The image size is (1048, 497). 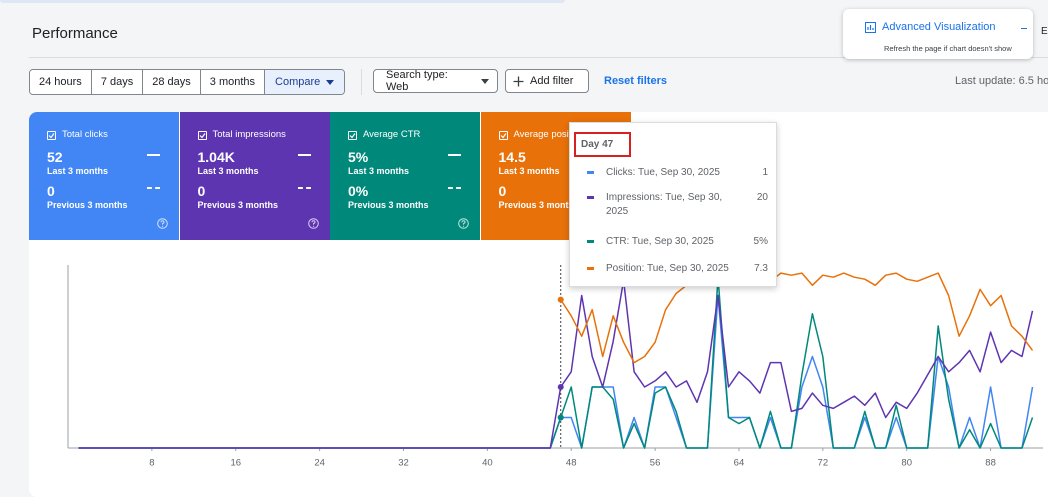 I want to click on tooltip-label: CTR: Tue, Sep 30, 2025, so click(x=660, y=241).